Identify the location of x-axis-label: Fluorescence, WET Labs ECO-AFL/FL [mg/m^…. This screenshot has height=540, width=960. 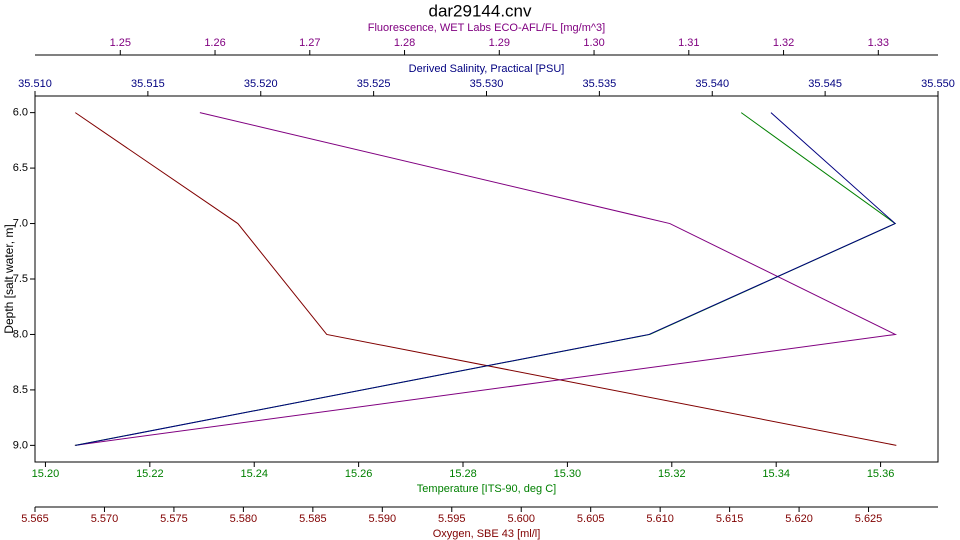
(486, 28).